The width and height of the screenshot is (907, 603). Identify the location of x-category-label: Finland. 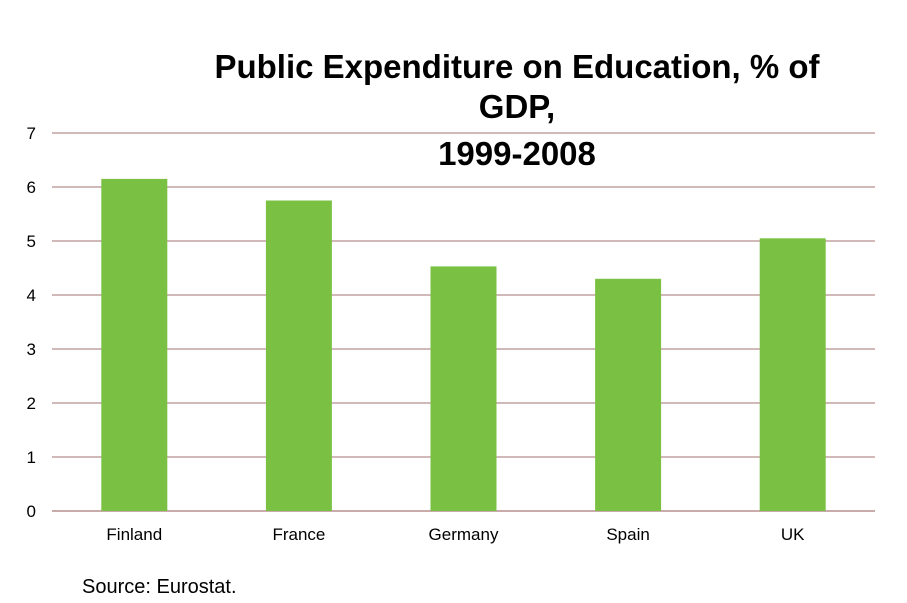
(134, 534).